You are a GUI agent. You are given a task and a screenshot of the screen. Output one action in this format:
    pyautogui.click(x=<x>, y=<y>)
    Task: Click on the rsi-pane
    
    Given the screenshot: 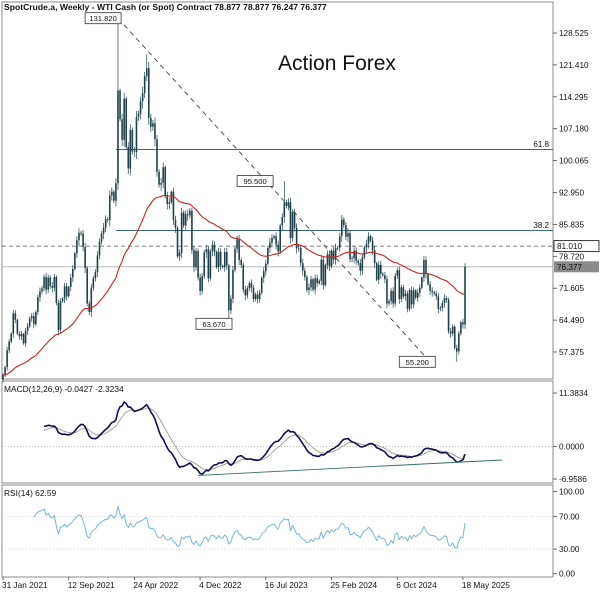 What is the action you would take?
    pyautogui.click(x=277, y=528)
    